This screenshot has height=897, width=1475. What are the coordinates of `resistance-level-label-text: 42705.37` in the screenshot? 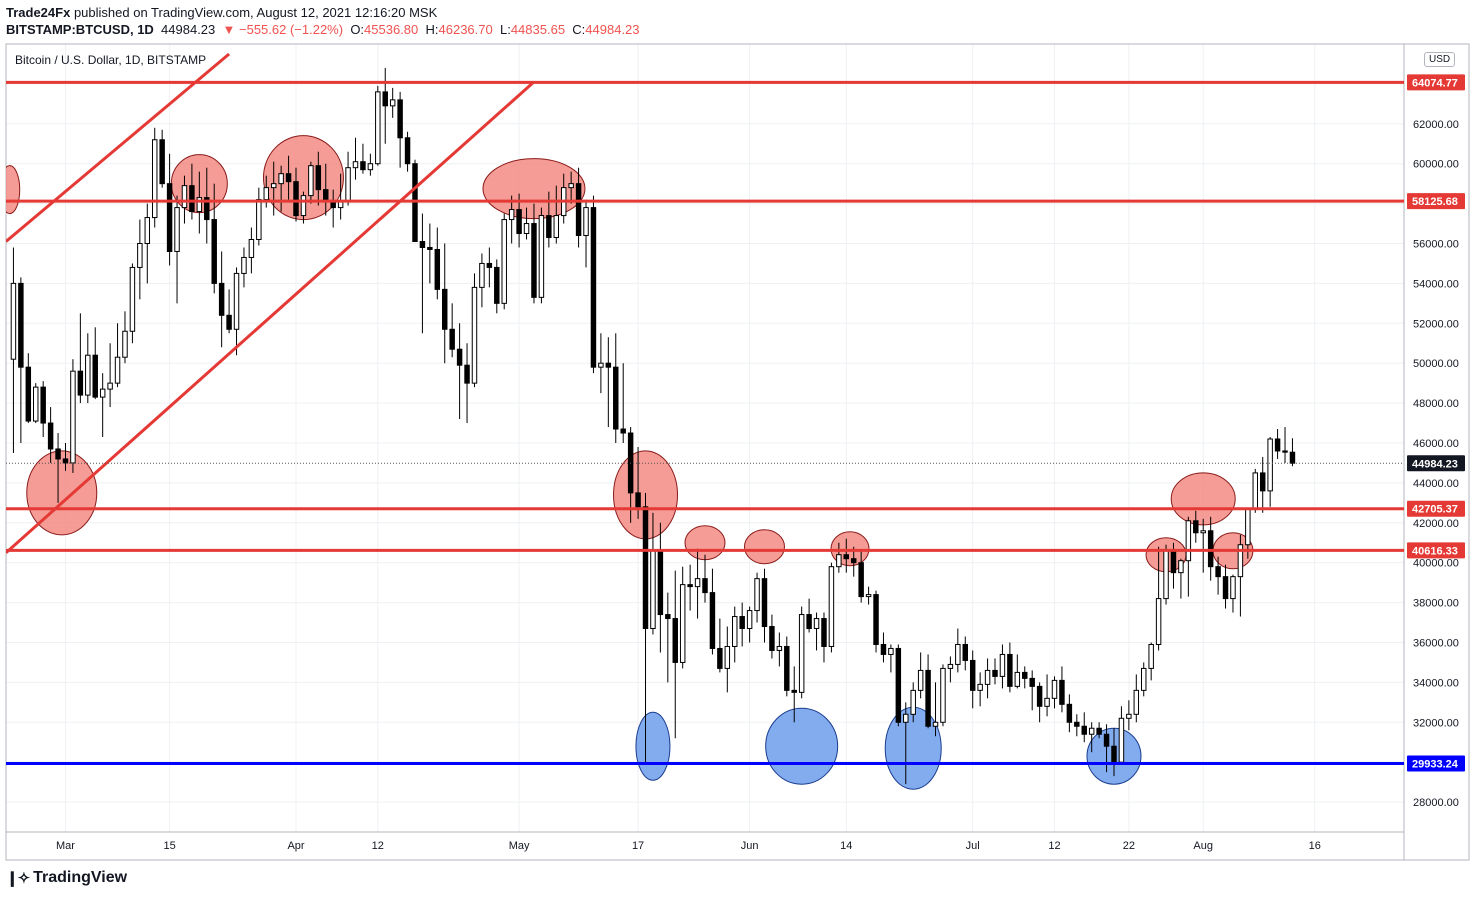 It's located at (1435, 510).